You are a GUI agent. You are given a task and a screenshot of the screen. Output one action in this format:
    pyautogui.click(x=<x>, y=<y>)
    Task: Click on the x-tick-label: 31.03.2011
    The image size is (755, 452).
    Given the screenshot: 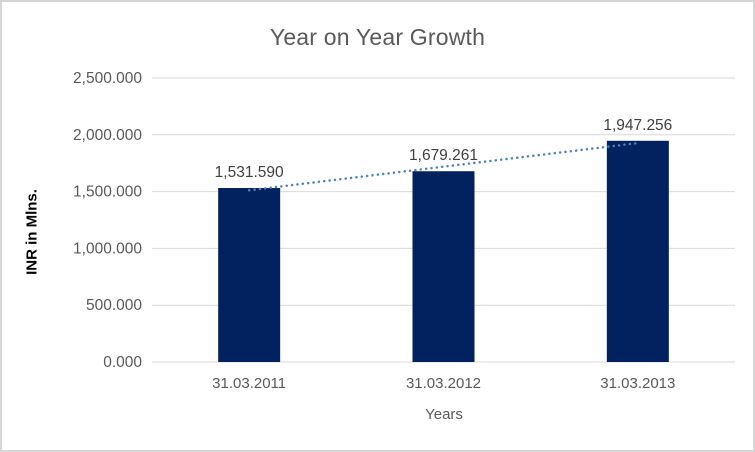 What is the action you would take?
    pyautogui.click(x=249, y=383)
    